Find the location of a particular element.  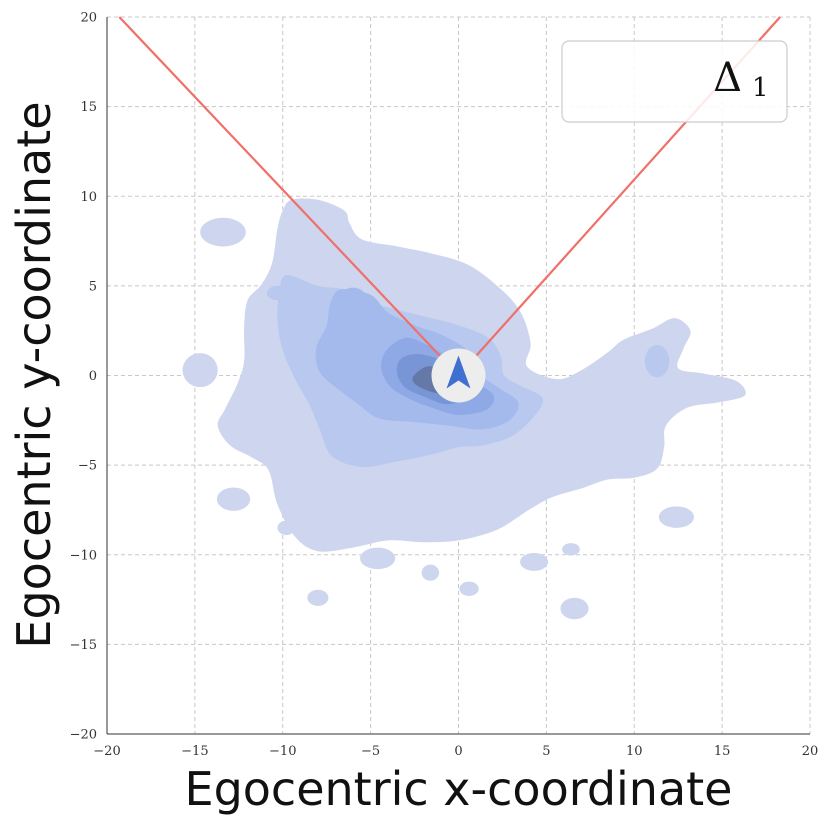

x-tick-labels: −20 −15 −10 −5 0 5 10 15 20 is located at coordinates (455, 751).